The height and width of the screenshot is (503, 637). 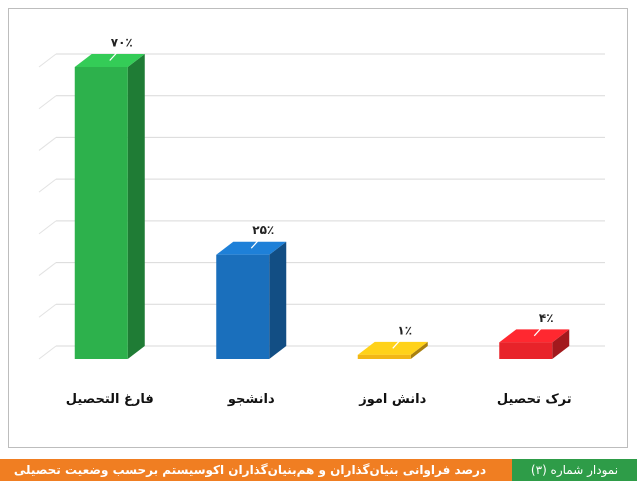 What do you see at coordinates (122, 43) in the screenshot?
I see `data-label: ۷۰٪` at bounding box center [122, 43].